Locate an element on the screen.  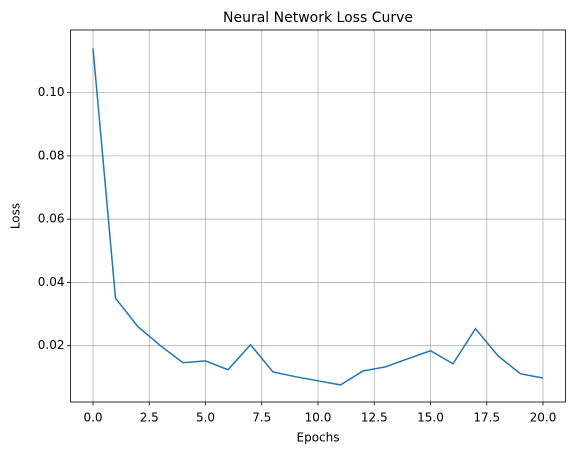
y-tick-label: 0.02 is located at coordinates (51, 345).